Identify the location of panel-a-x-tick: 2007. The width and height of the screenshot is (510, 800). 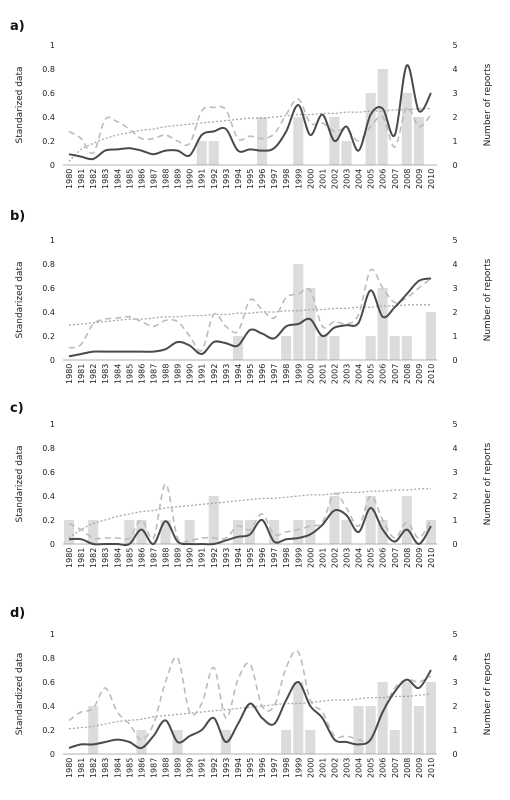
(395, 179).